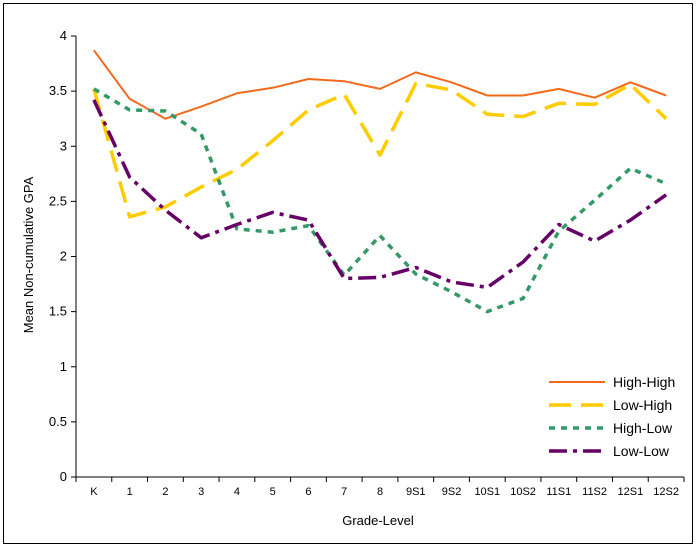 Image resolution: width=697 pixels, height=548 pixels. I want to click on y-tick-label: 2, so click(63, 256).